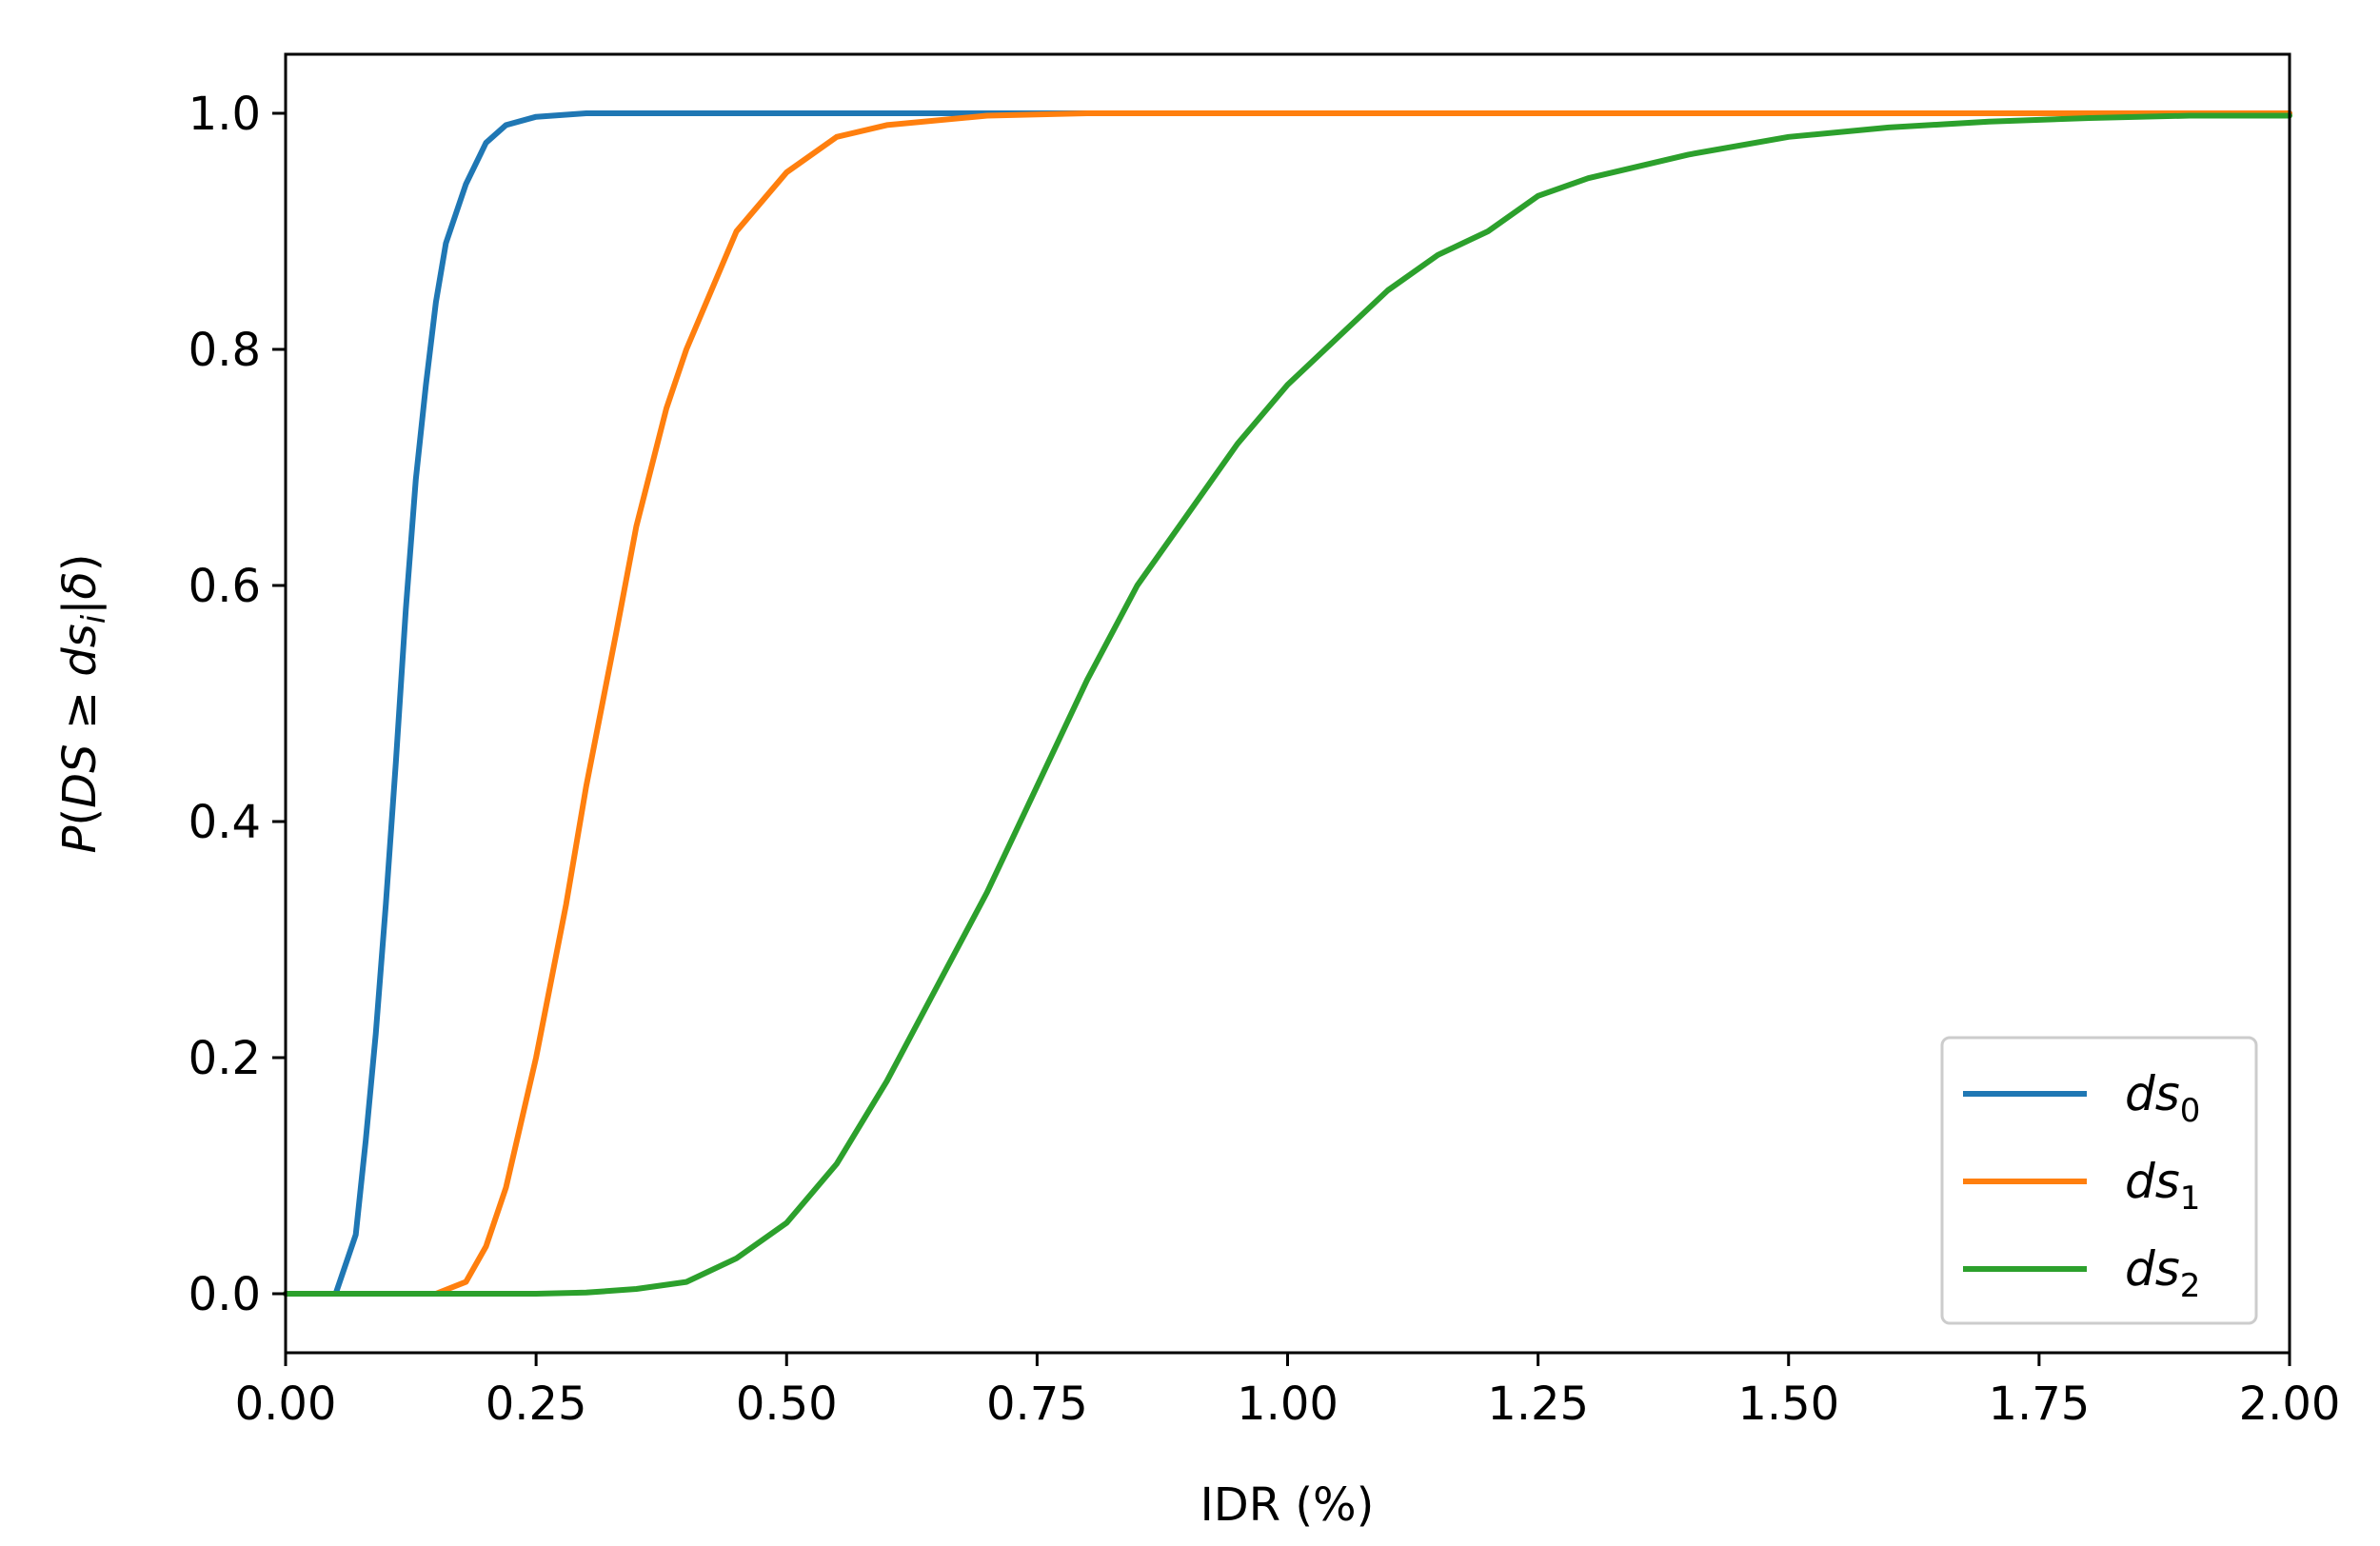 This screenshot has width=2380, height=1546. Describe the element at coordinates (1288, 1404) in the screenshot. I see `x-tick-label: 1.00` at that location.